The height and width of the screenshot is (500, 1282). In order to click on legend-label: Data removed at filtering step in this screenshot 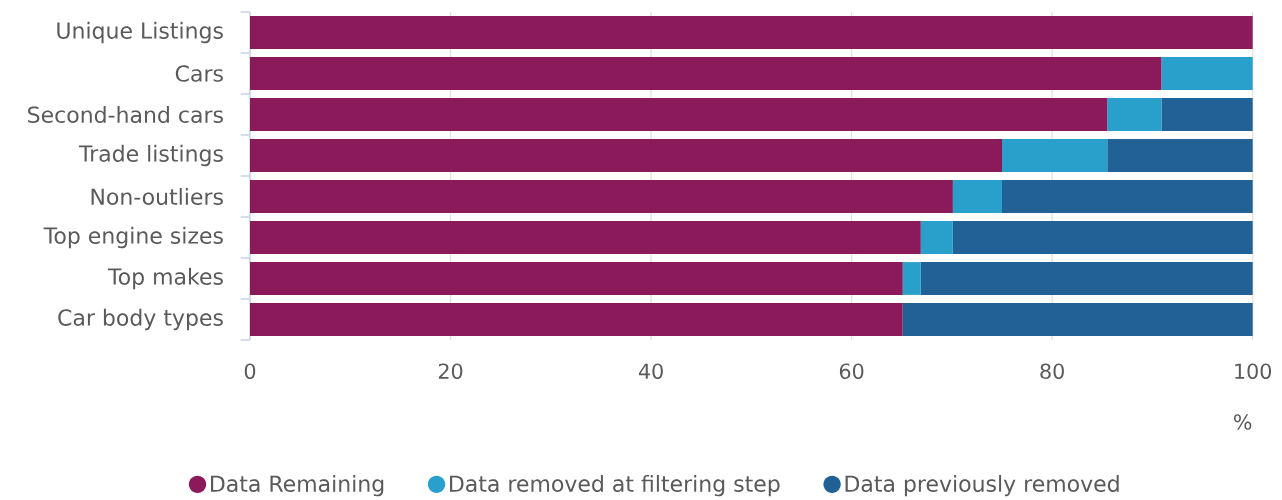, I will do `click(615, 485)`.